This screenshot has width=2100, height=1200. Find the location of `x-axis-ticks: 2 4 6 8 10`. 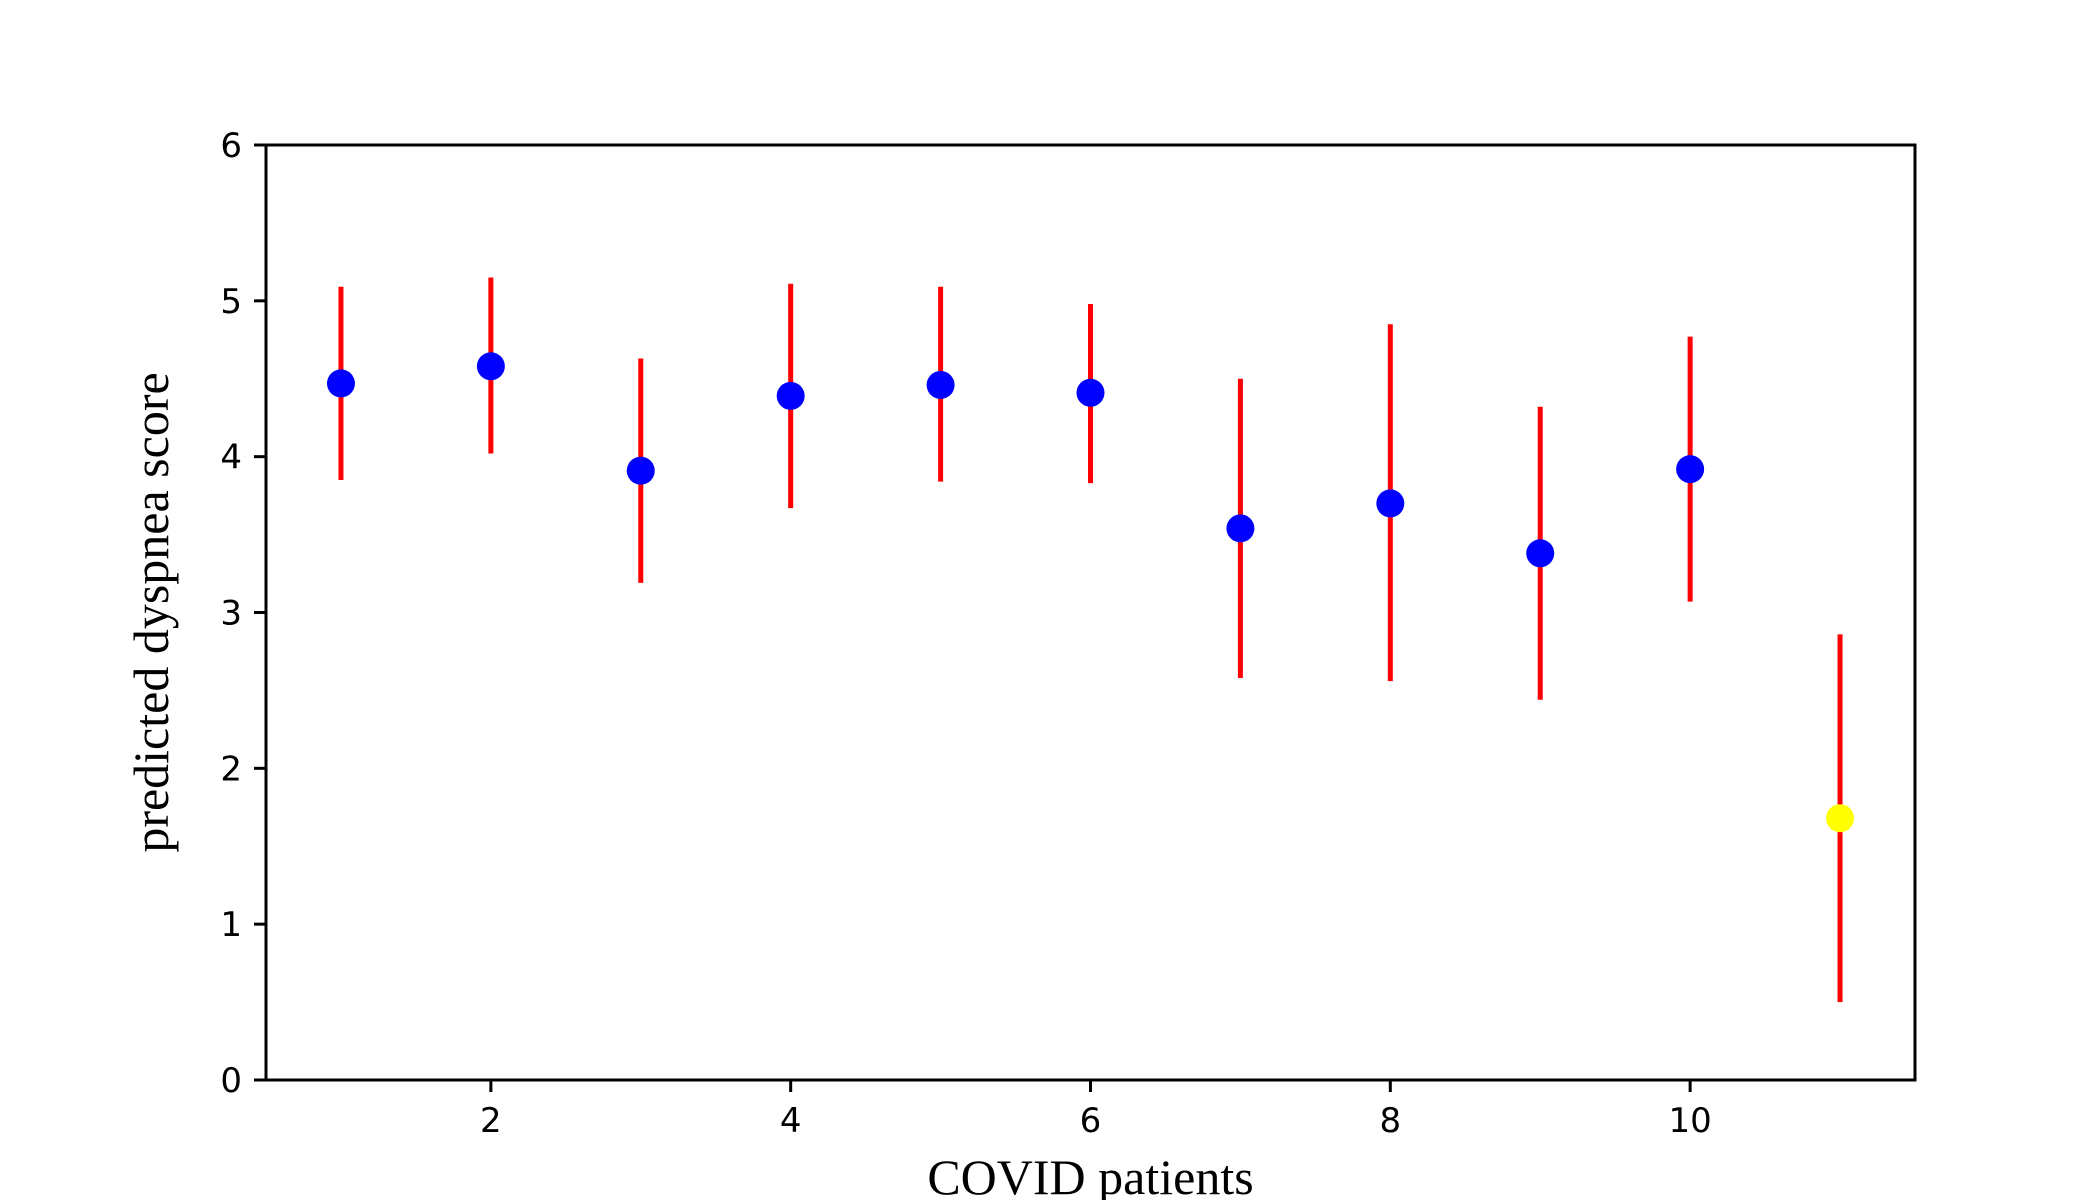

x-axis-ticks: 2 4 6 8 10 is located at coordinates (1096, 1110).